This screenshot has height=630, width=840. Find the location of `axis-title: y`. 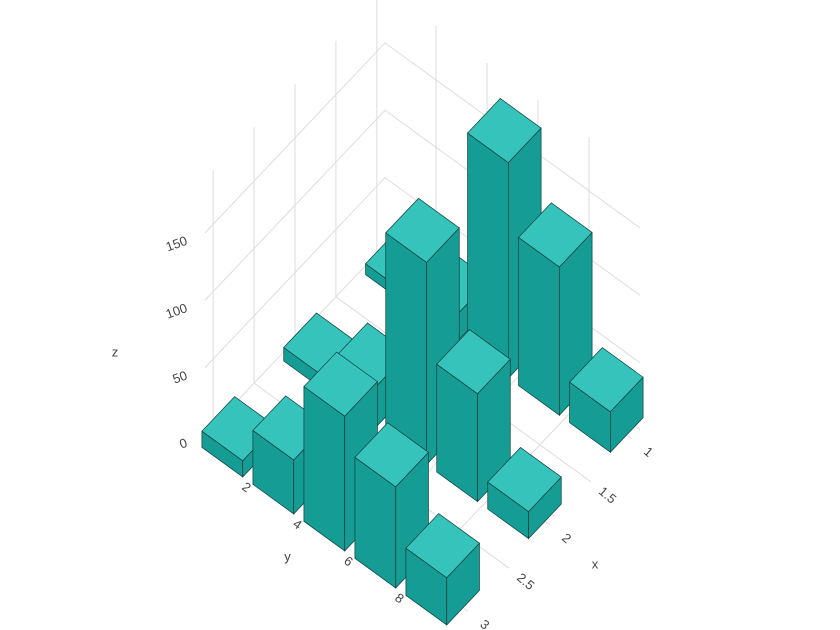

axis-title: y is located at coordinates (287, 556).